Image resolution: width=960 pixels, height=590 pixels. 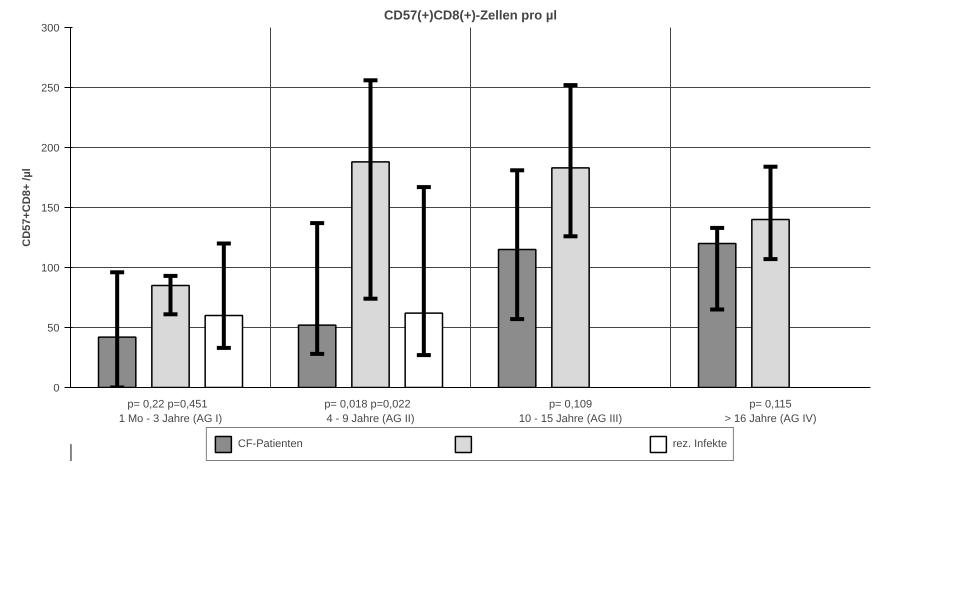 I want to click on y-tick-label: 50, so click(x=53, y=328).